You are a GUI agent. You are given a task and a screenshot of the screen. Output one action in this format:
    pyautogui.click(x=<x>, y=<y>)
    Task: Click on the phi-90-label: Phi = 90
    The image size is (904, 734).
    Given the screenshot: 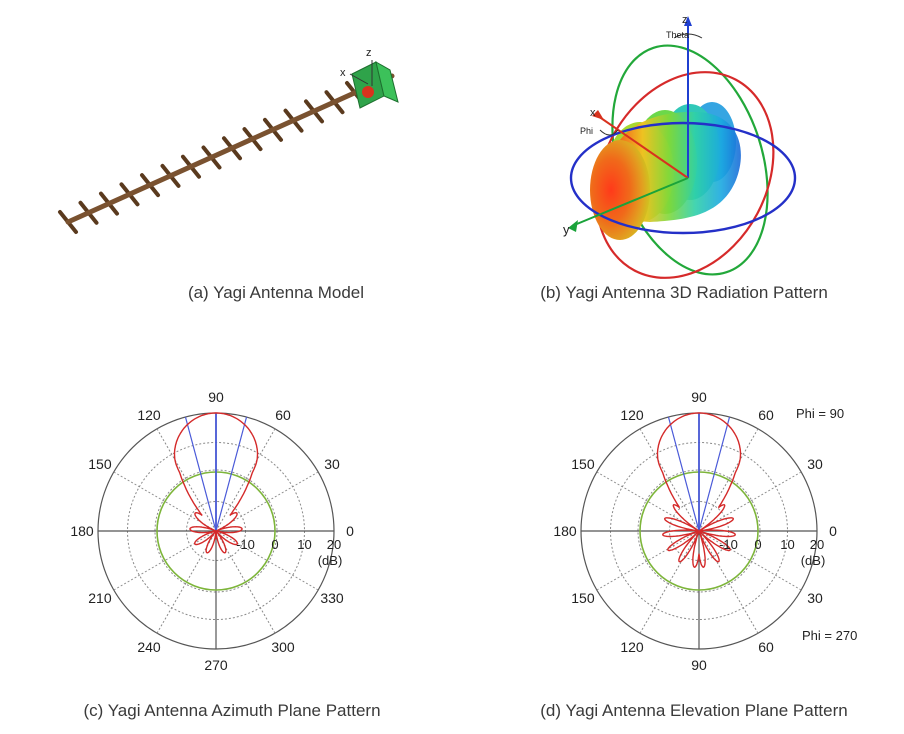 What is the action you would take?
    pyautogui.click(x=820, y=413)
    